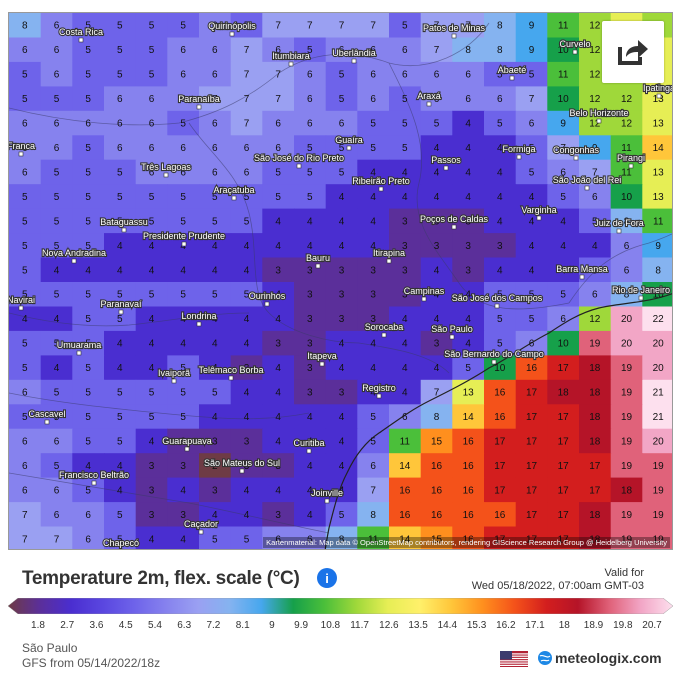 This screenshot has width=677, height=679. I want to click on city-marker: Curitiba, so click(309, 445).